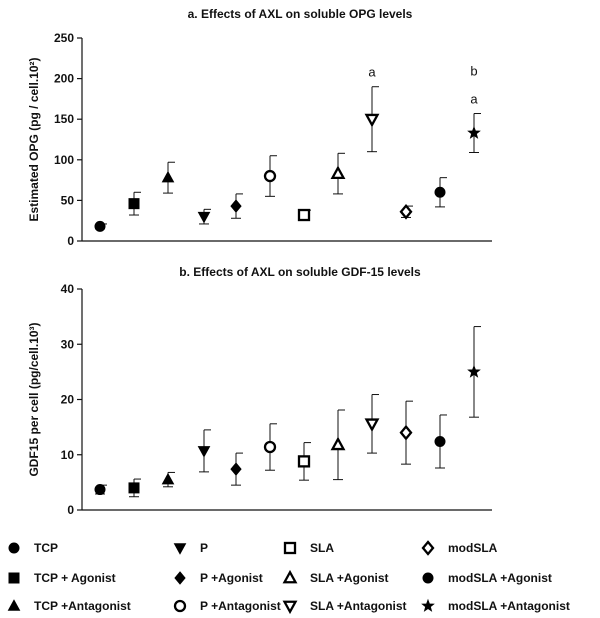  What do you see at coordinates (509, 606) in the screenshot?
I see `legend-label: modSLA +Antagonist` at bounding box center [509, 606].